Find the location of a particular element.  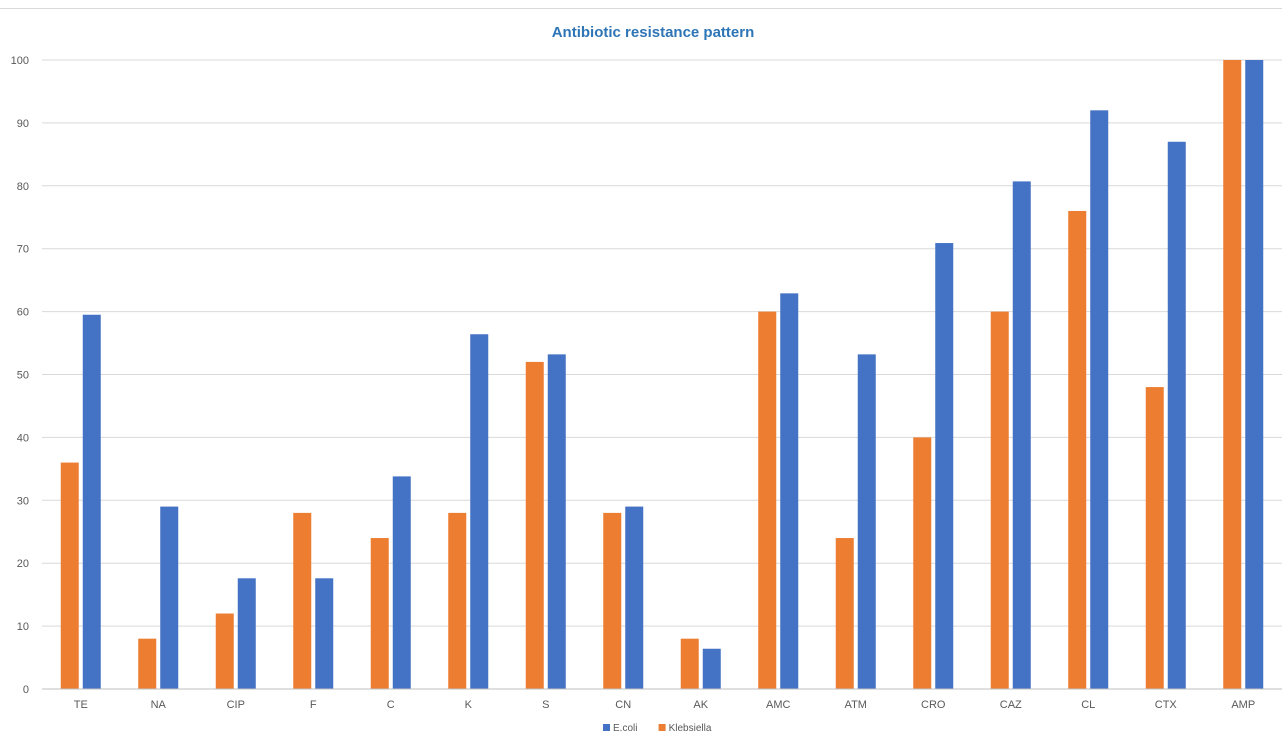

bar-klebsiella-cn is located at coordinates (612, 600).